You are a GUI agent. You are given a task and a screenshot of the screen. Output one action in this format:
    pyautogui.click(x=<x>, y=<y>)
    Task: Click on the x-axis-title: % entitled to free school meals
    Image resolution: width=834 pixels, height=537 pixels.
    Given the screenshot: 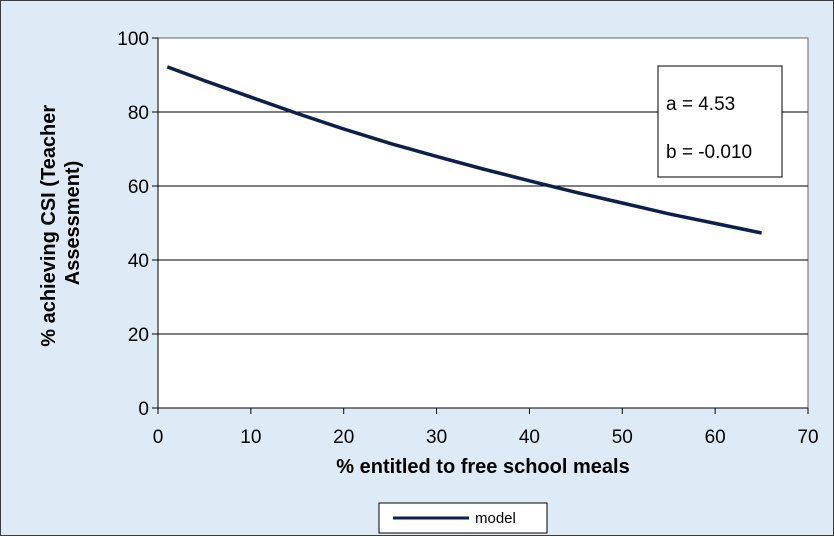 What is the action you would take?
    pyautogui.click(x=482, y=467)
    